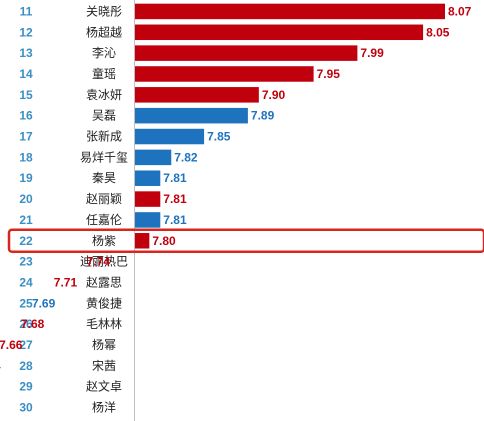 This screenshot has height=421, width=484. What do you see at coordinates (70, 324) in the screenshot?
I see `chart-row: 26 毛林林 7.68` at bounding box center [70, 324].